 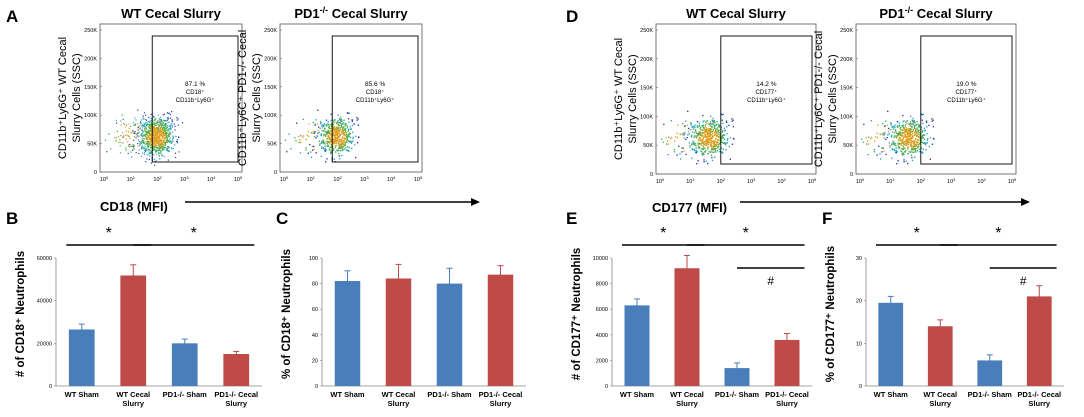 What do you see at coordinates (315, 285) in the screenshot?
I see `panel-c-ytick: 80` at bounding box center [315, 285].